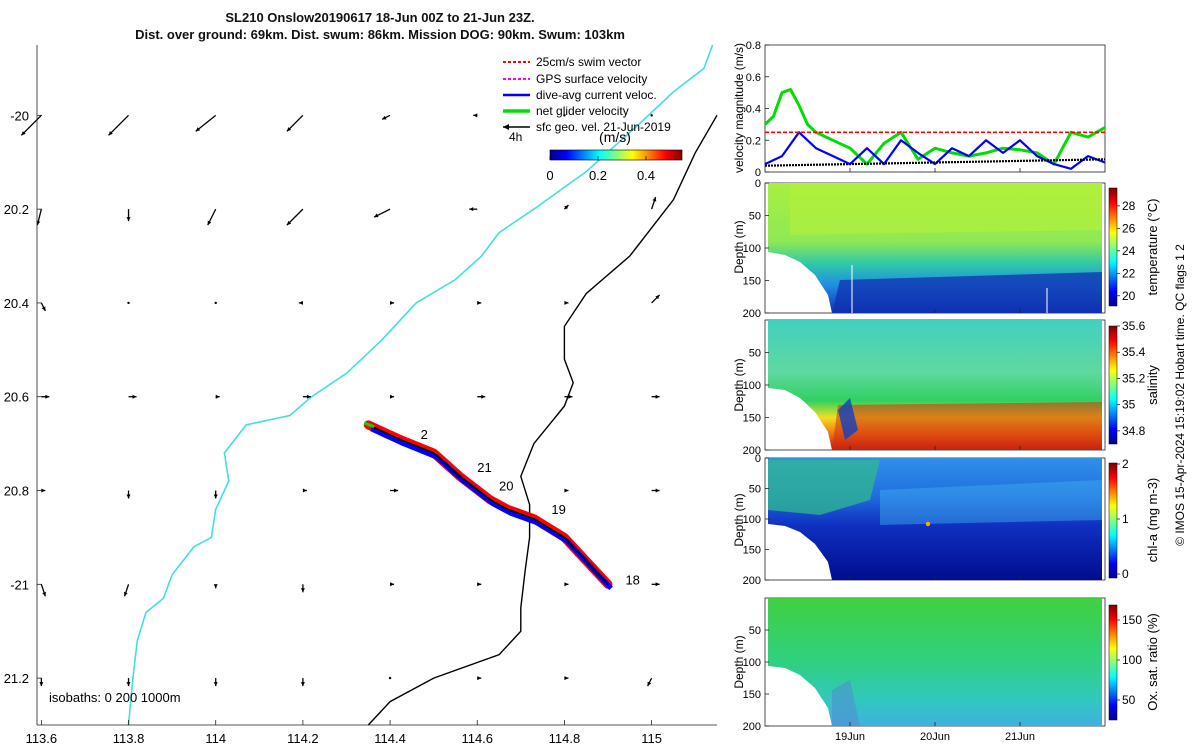 This screenshot has height=750, width=1200. I want to click on velocity-y-tick-label: 0, so click(758, 173).